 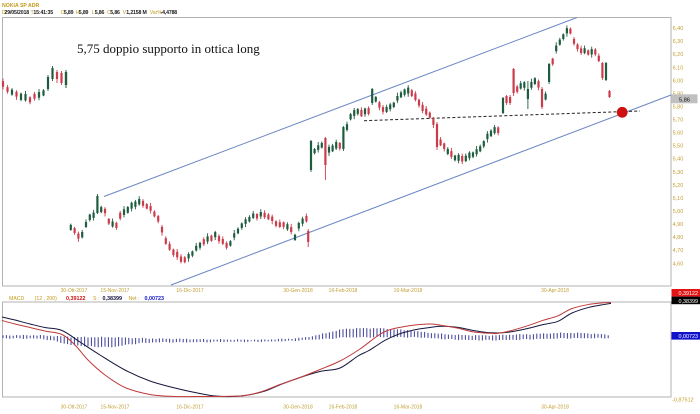 I want to click on svg-text: 4,60, so click(x=678, y=264).